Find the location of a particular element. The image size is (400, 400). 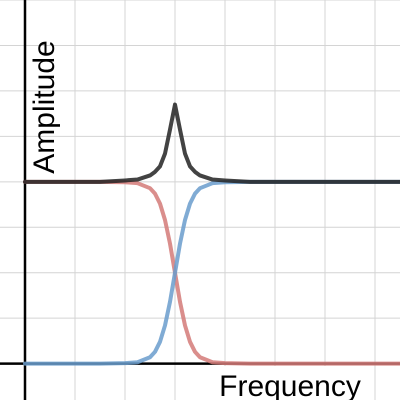

y-axis-title: Amplitude is located at coordinates (44, 106).